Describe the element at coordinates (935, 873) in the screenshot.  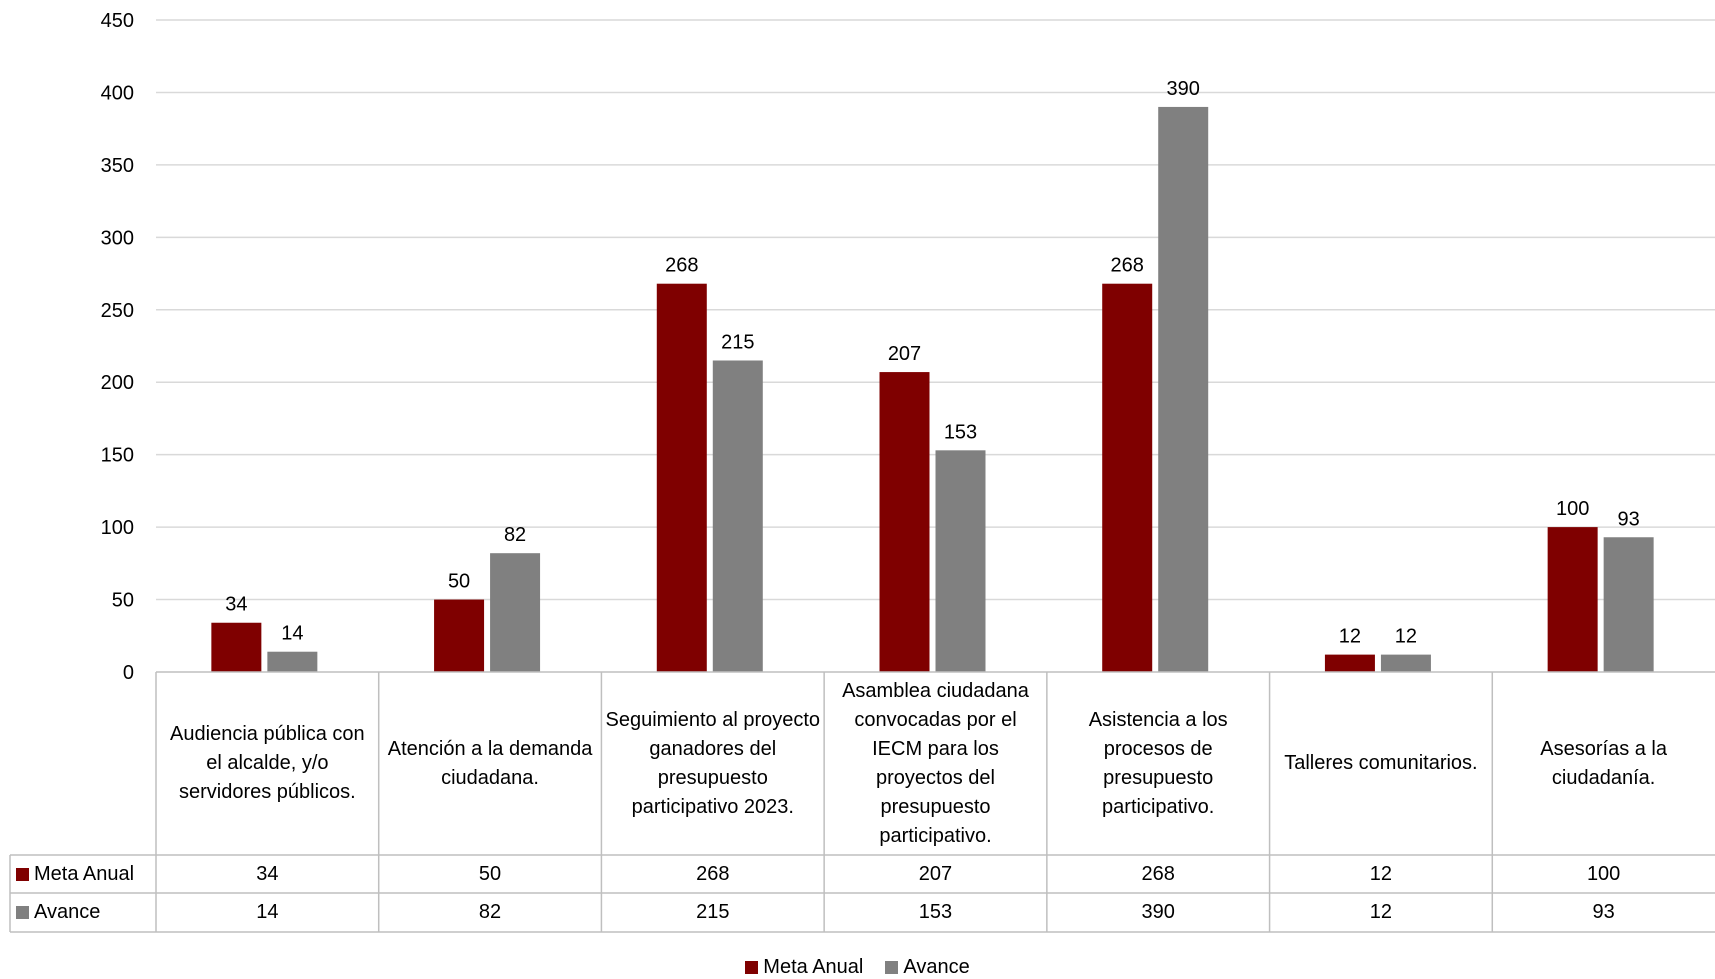
I see `table-cell: 207` at that location.